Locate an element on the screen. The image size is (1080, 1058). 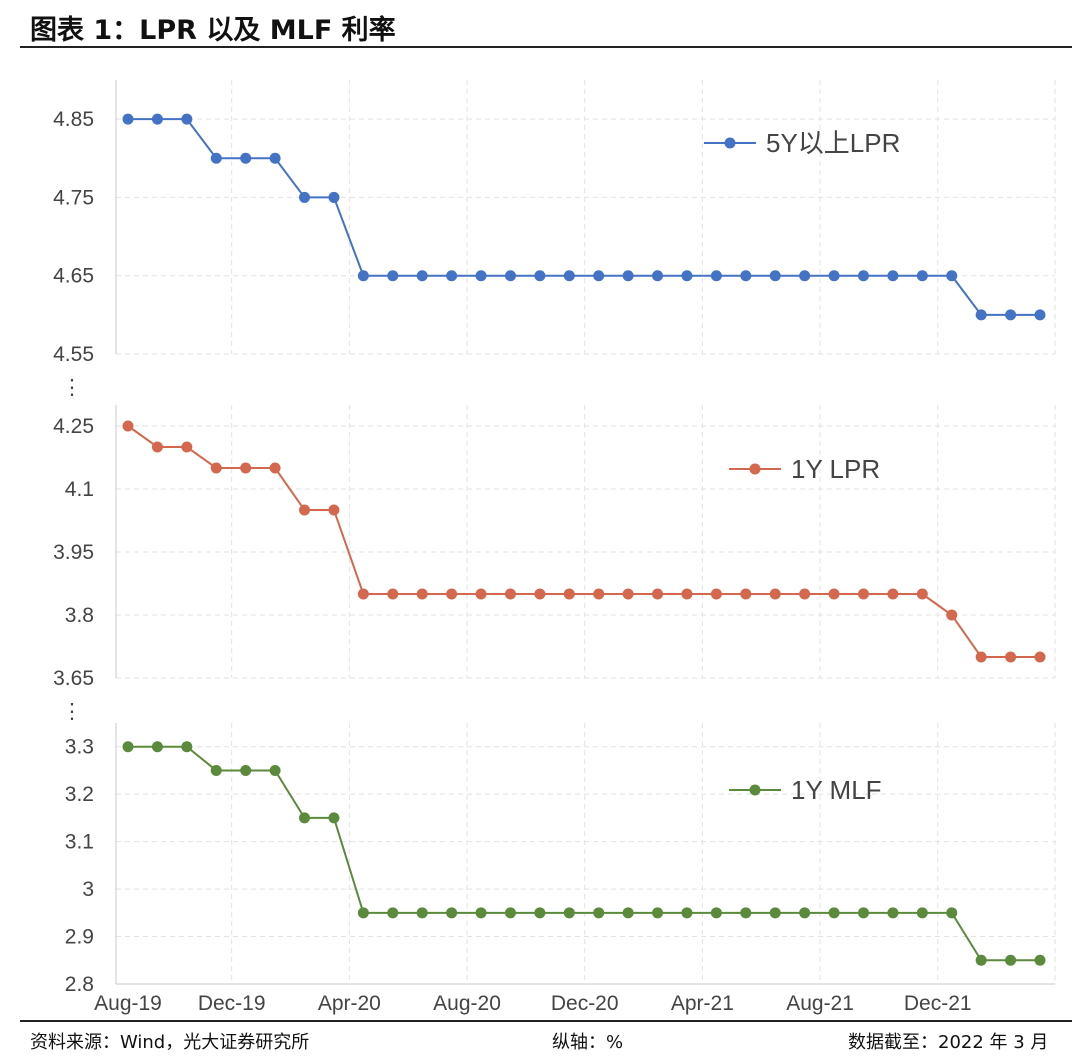
x-tick-label: Aug-20 is located at coordinates (467, 1003).